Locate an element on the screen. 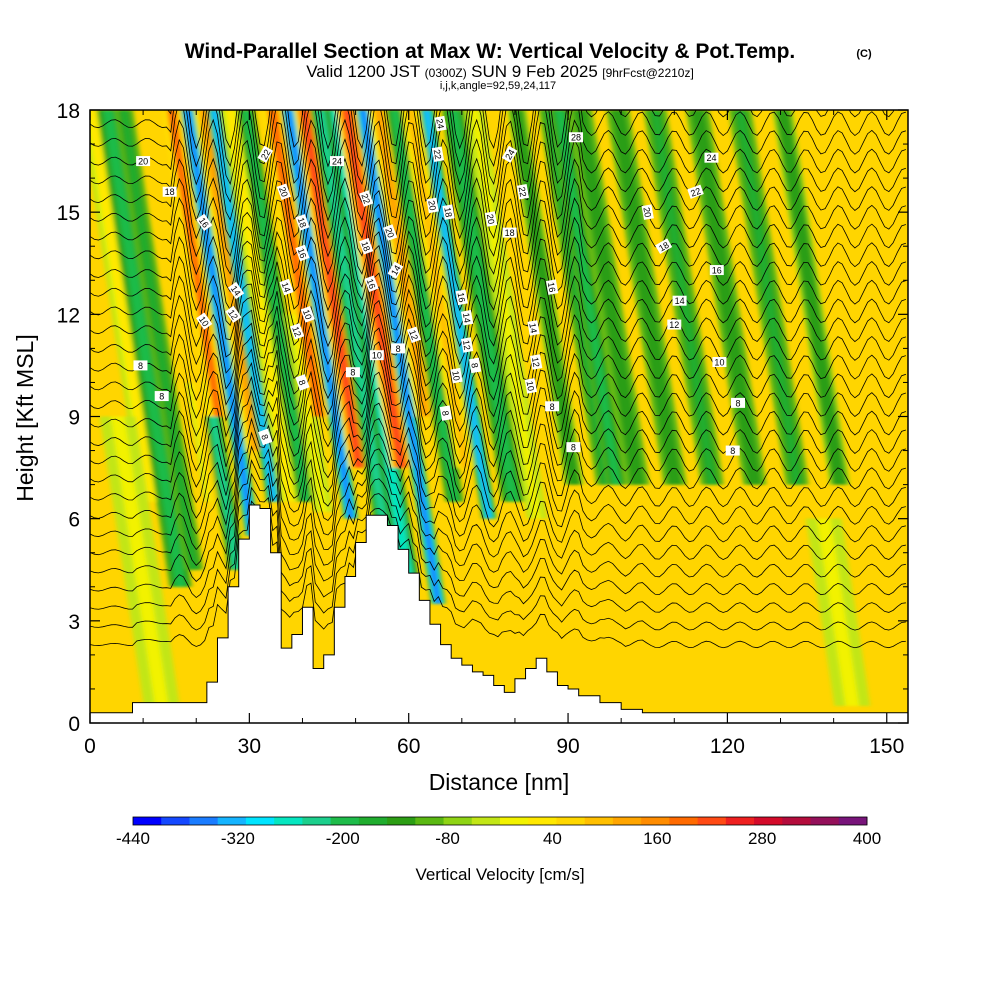 The width and height of the screenshot is (1000, 1005). colorbar-tick-label: -80 is located at coordinates (447, 838).